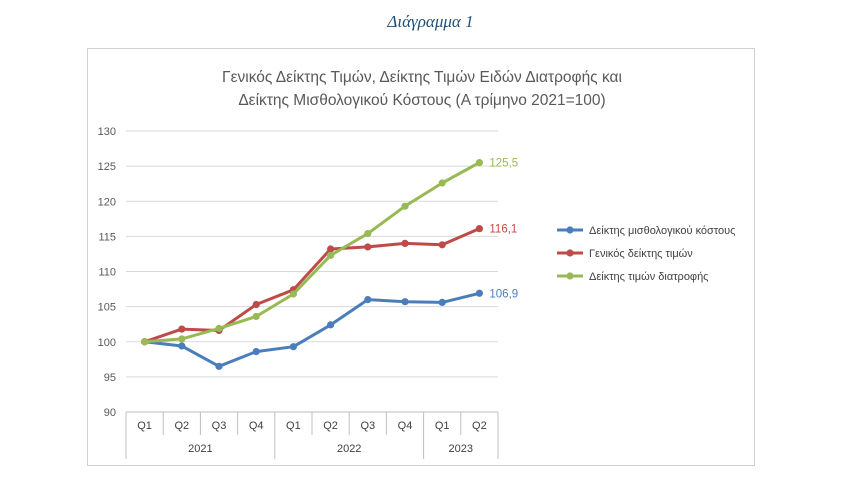  Describe the element at coordinates (200, 449) in the screenshot. I see `x-group-label: 2021` at that location.